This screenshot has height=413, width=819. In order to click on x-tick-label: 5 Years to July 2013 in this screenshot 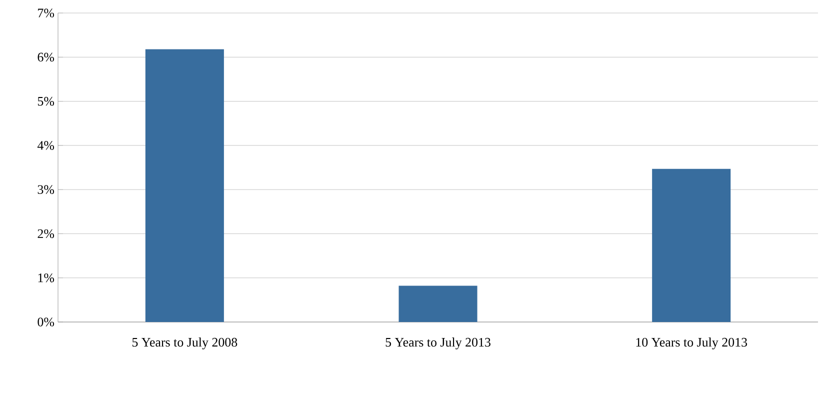, I will do `click(438, 344)`.